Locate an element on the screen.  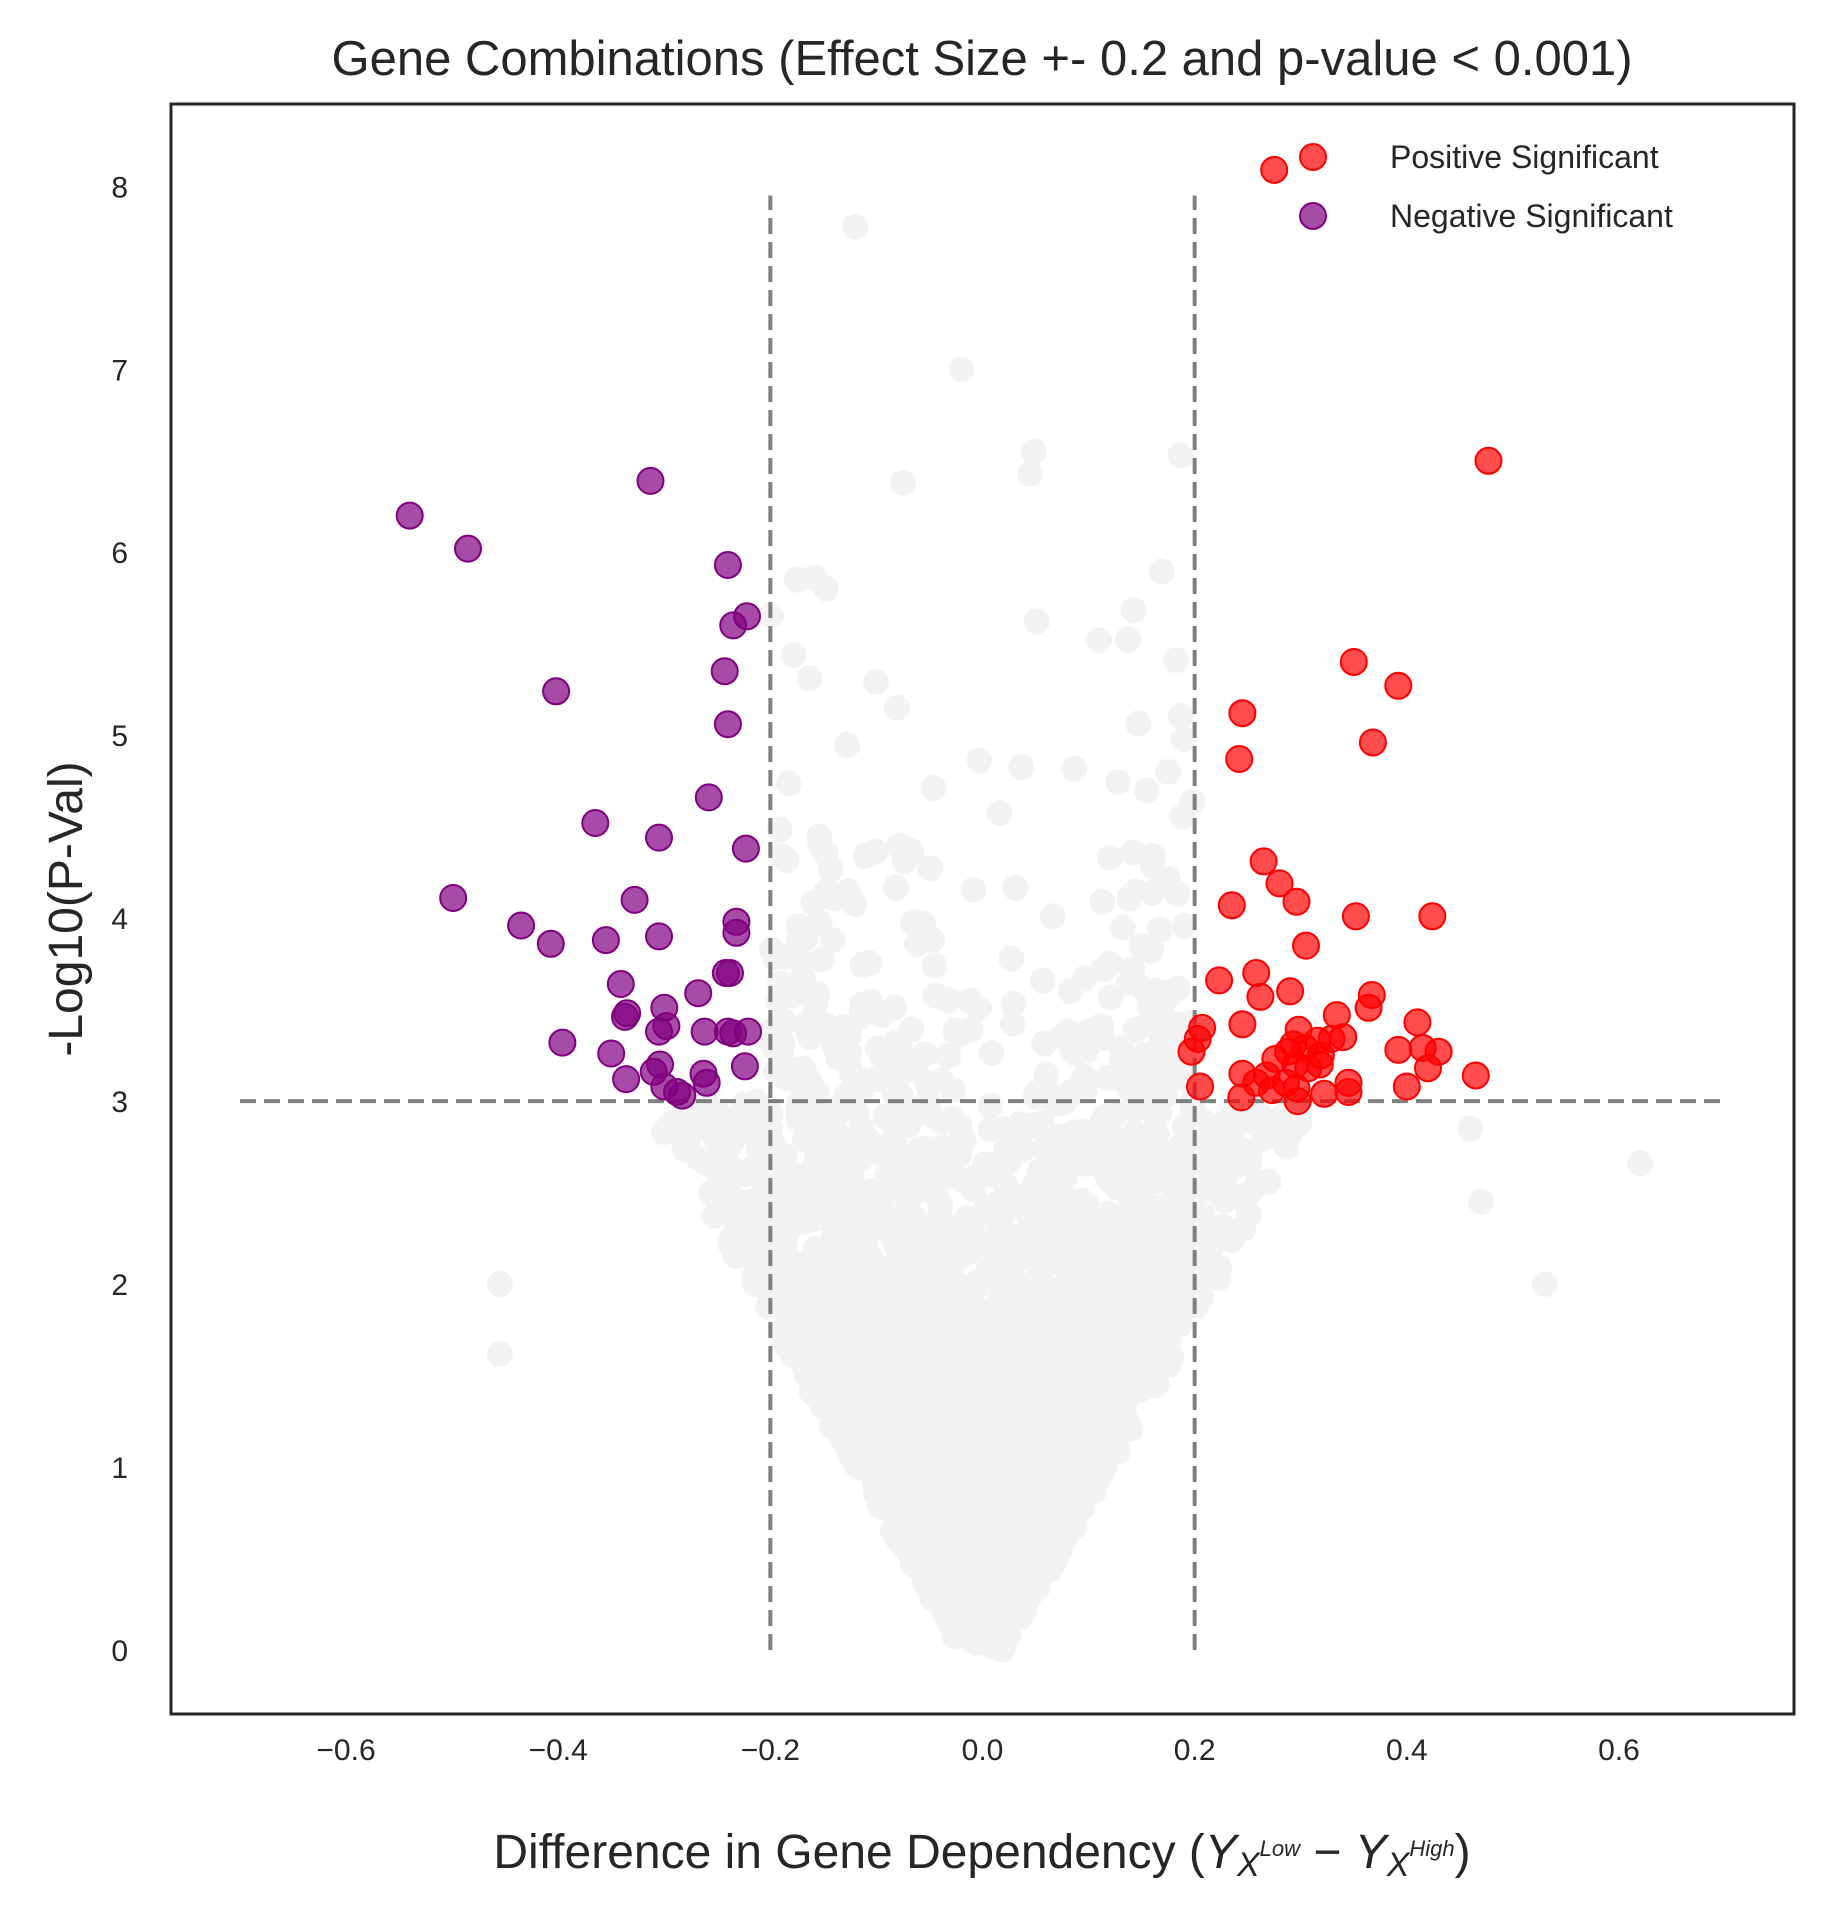
positive-significant-series is located at coordinates (1340, 635).